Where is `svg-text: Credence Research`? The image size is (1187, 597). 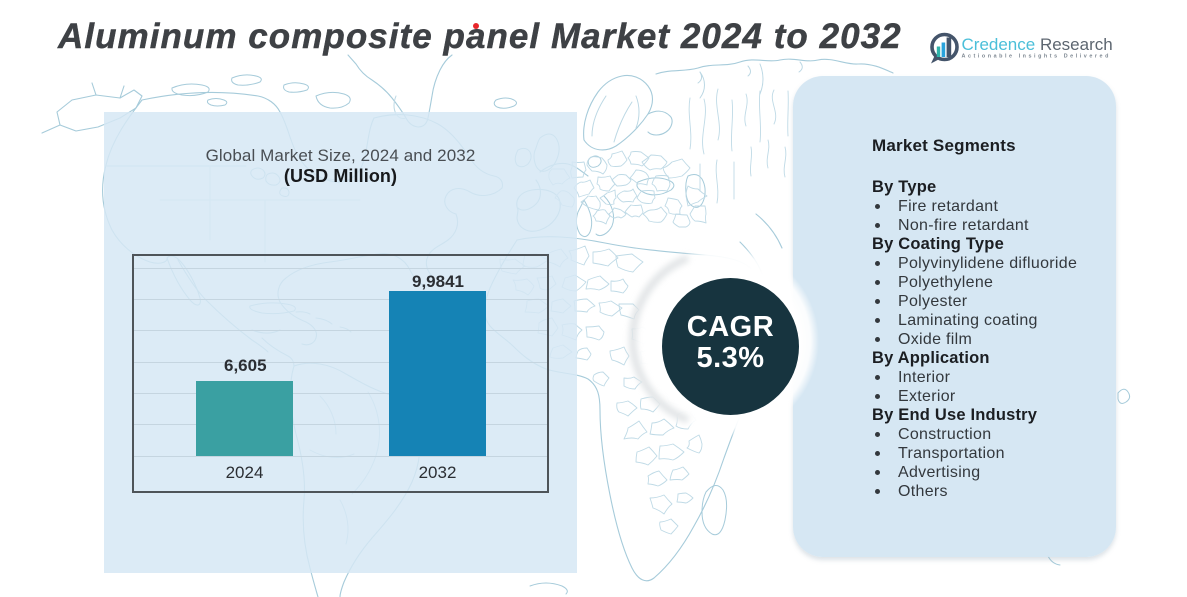 svg-text: Credence Research is located at coordinates (1037, 44).